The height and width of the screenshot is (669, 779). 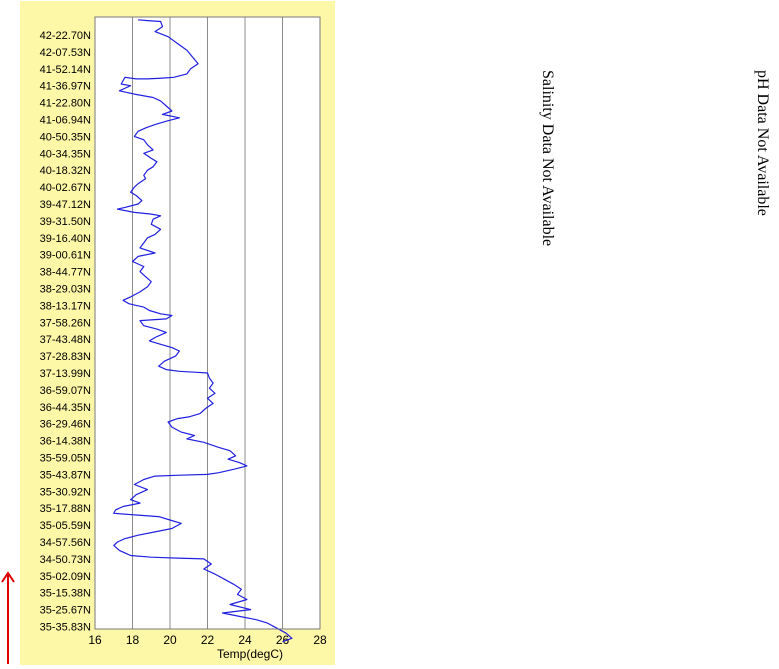 What do you see at coordinates (65, 543) in the screenshot?
I see `y-tick-label: 34-57.56N` at bounding box center [65, 543].